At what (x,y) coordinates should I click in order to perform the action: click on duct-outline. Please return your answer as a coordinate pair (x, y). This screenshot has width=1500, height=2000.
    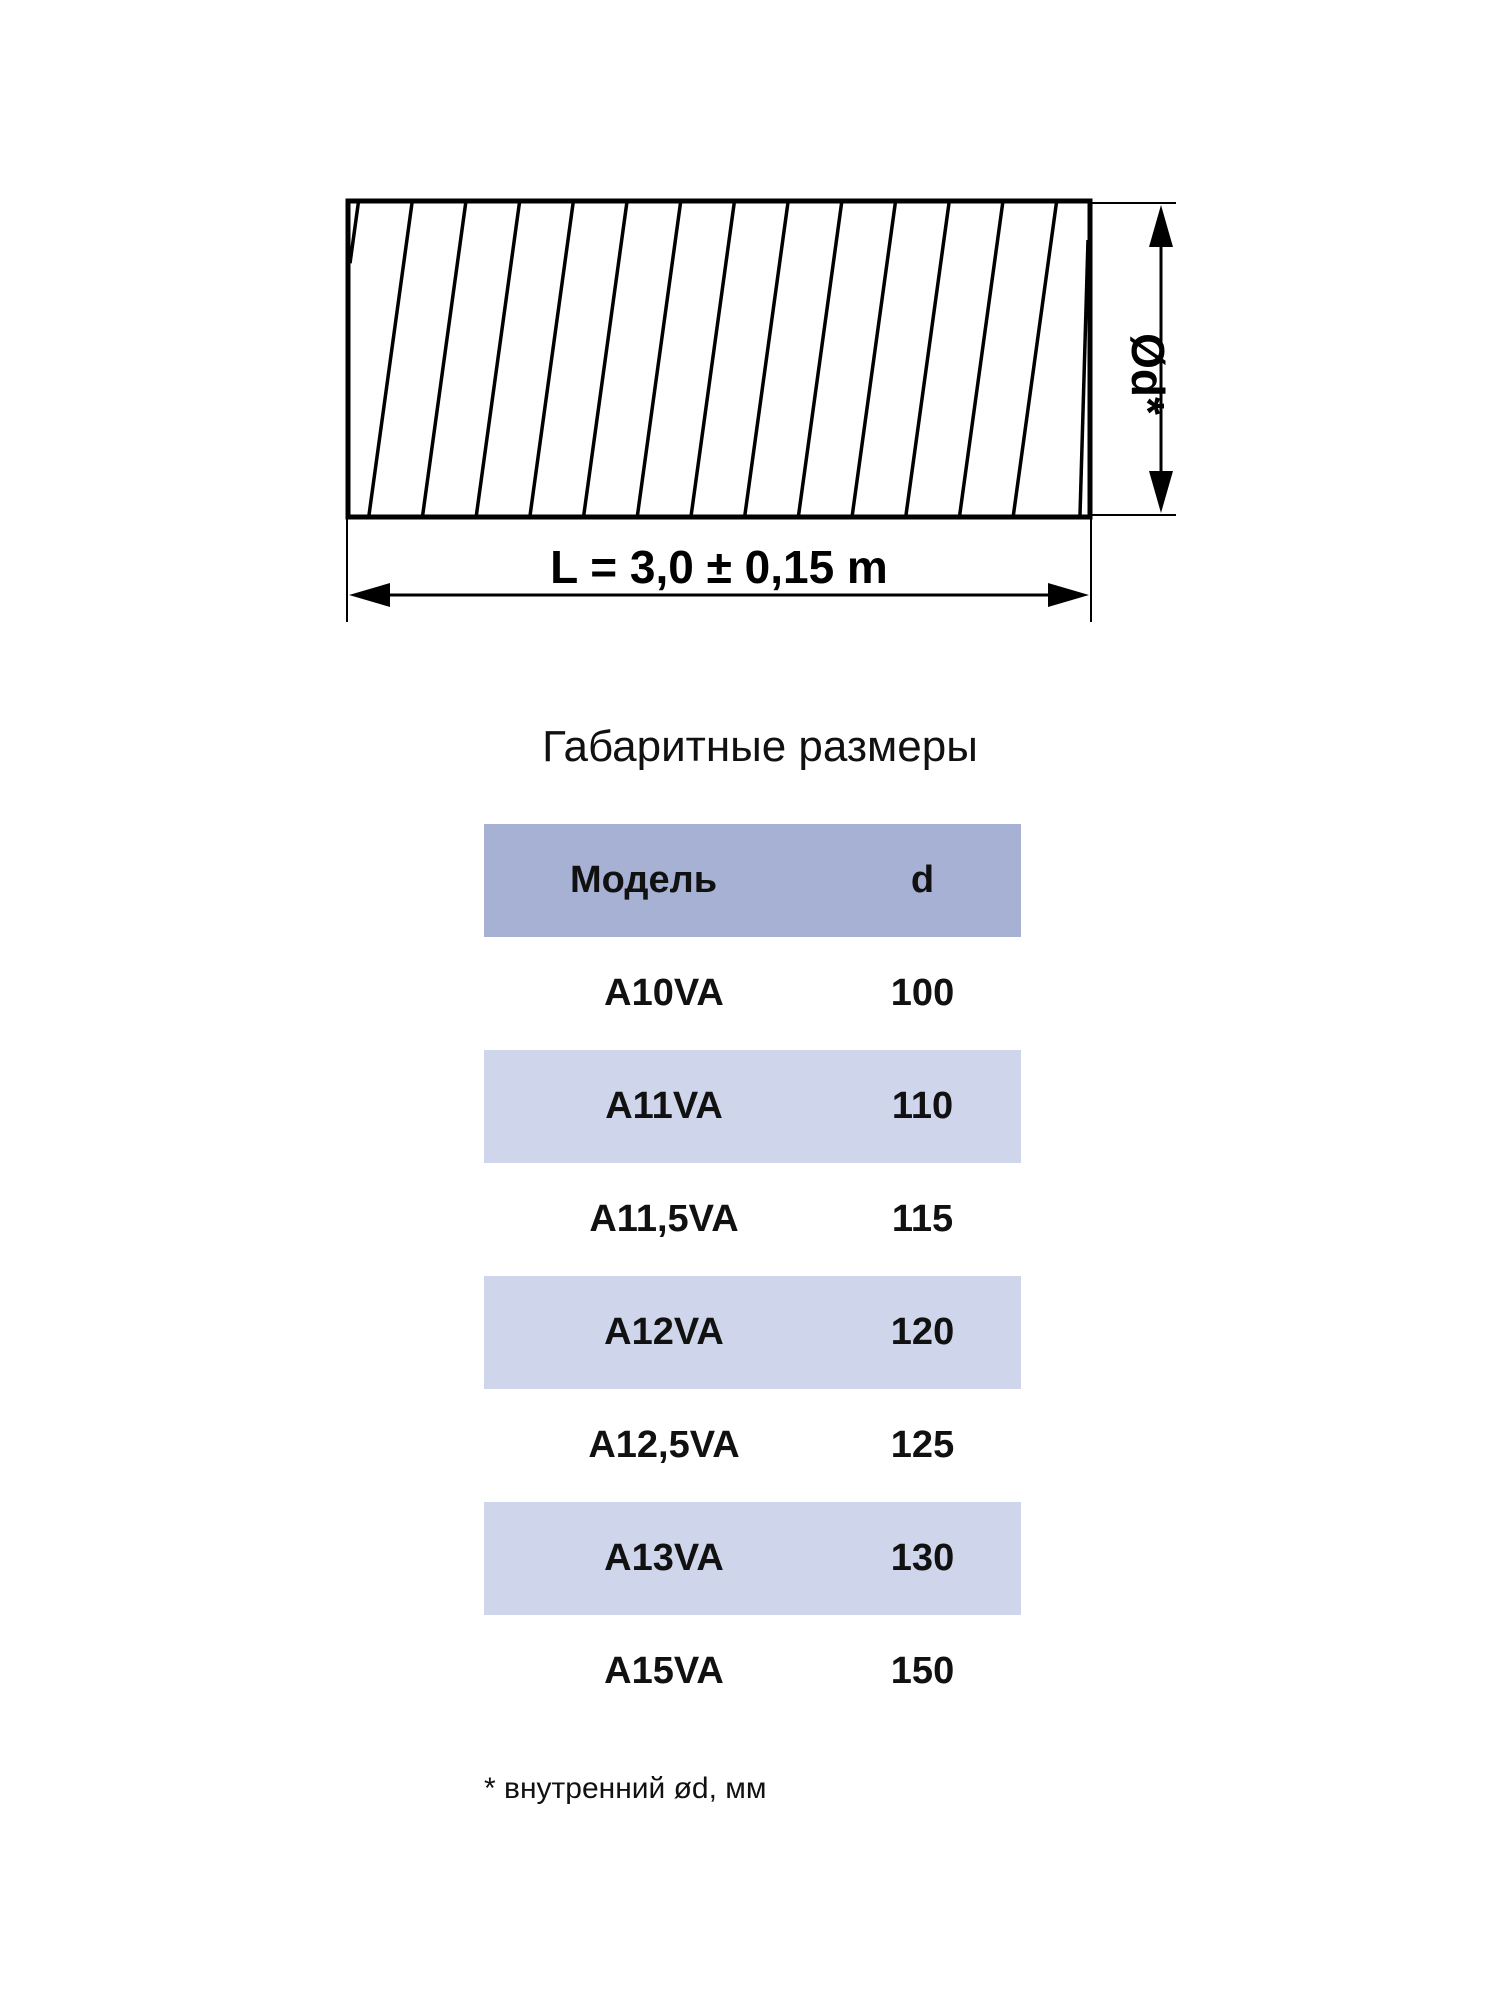
    Looking at the image, I should click on (719, 359).